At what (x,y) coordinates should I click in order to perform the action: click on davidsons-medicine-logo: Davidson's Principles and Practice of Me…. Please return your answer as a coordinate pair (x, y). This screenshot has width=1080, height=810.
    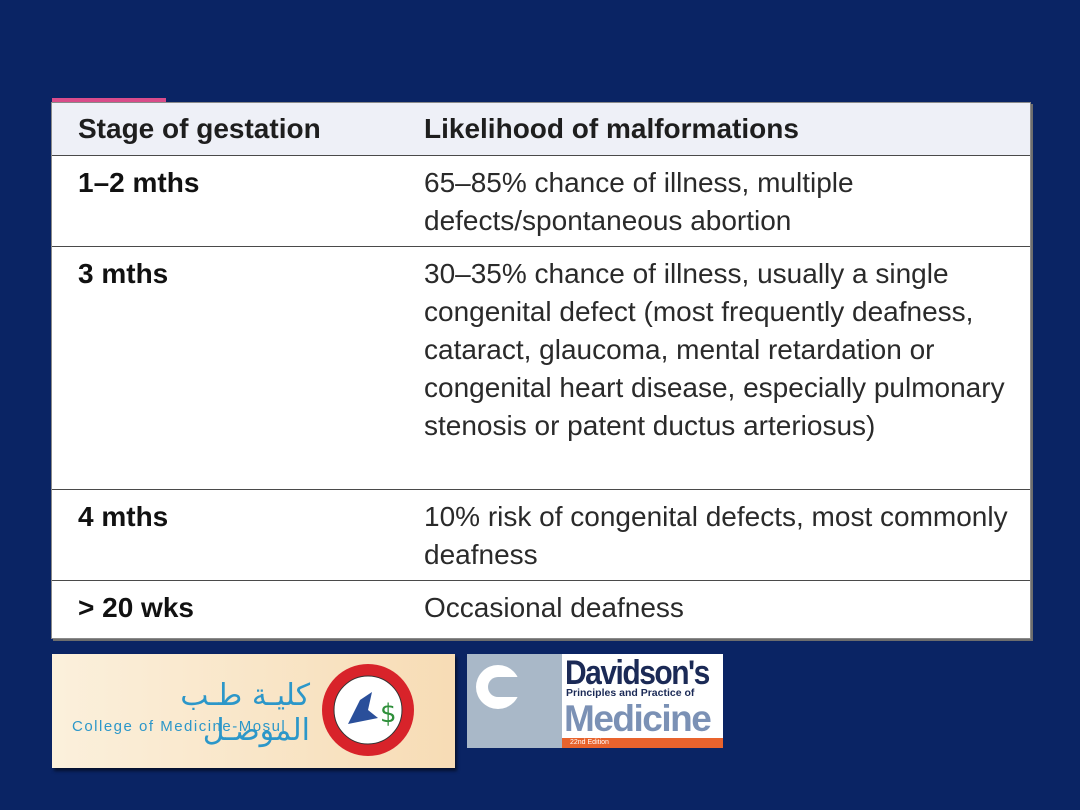
    Looking at the image, I should click on (595, 701).